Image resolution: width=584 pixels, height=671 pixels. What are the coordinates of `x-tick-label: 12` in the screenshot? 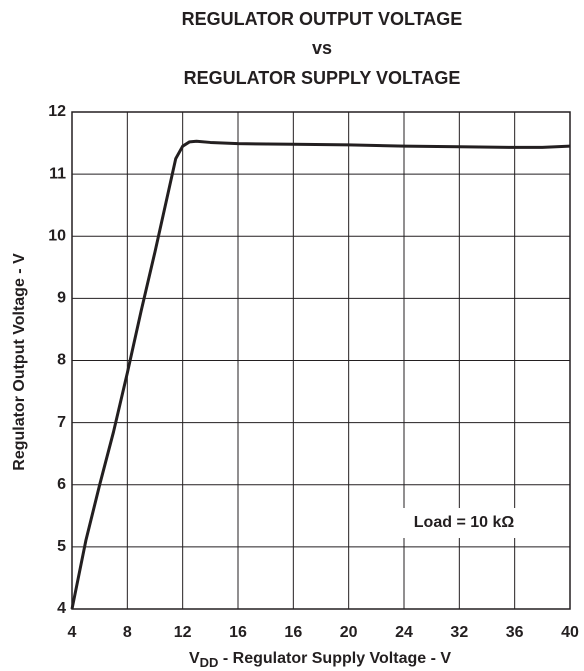 It's located at (183, 632).